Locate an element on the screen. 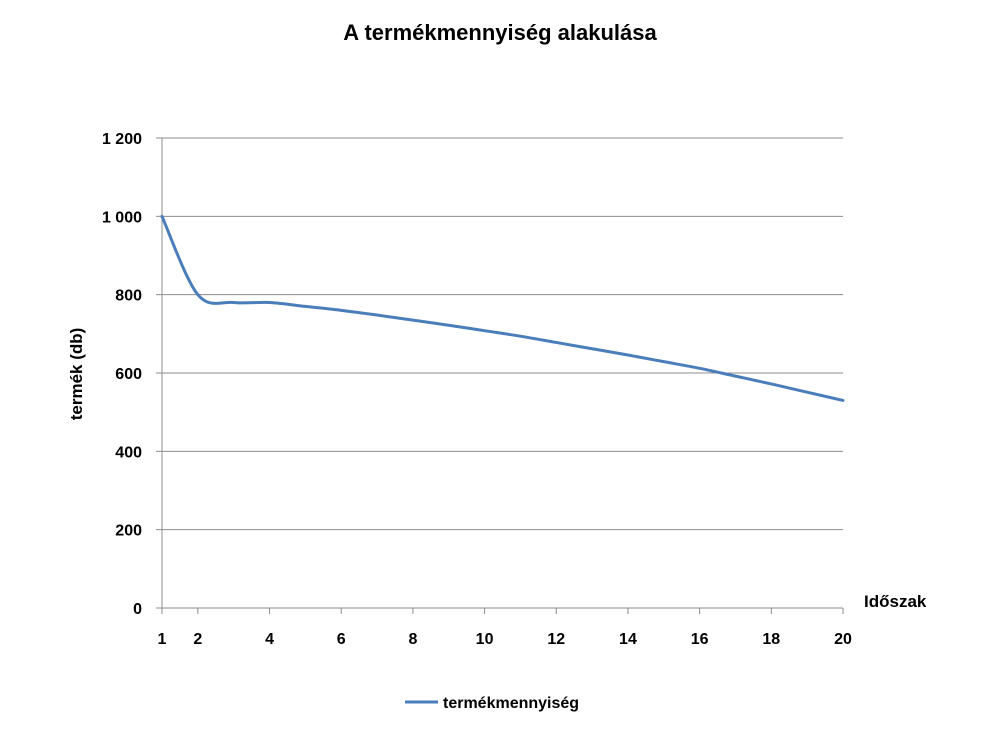 The height and width of the screenshot is (744, 1000). y-tick-label: 0 is located at coordinates (137, 609).